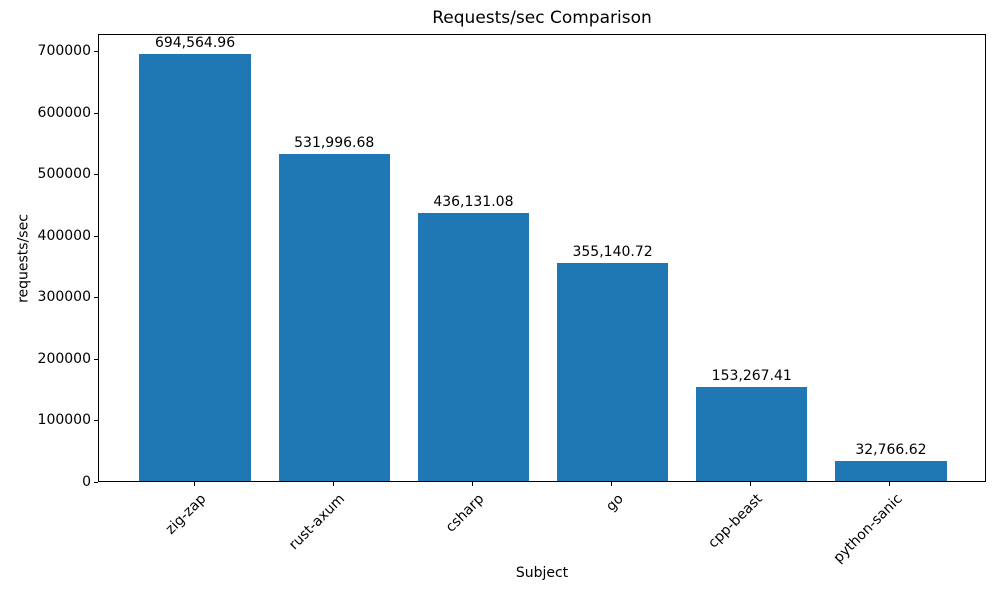  Describe the element at coordinates (317, 522) in the screenshot. I see `x-tick-label: rust-axum` at that location.